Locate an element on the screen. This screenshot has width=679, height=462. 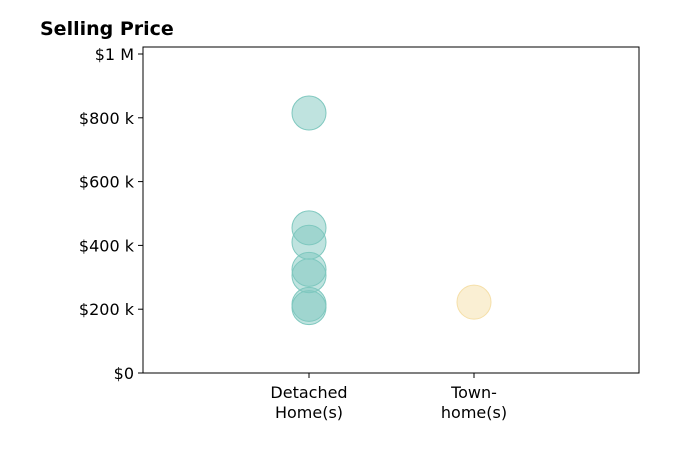
y-axis: $0 $200 k $400 k $600 k $800 k $1 M is located at coordinates (111, 214).